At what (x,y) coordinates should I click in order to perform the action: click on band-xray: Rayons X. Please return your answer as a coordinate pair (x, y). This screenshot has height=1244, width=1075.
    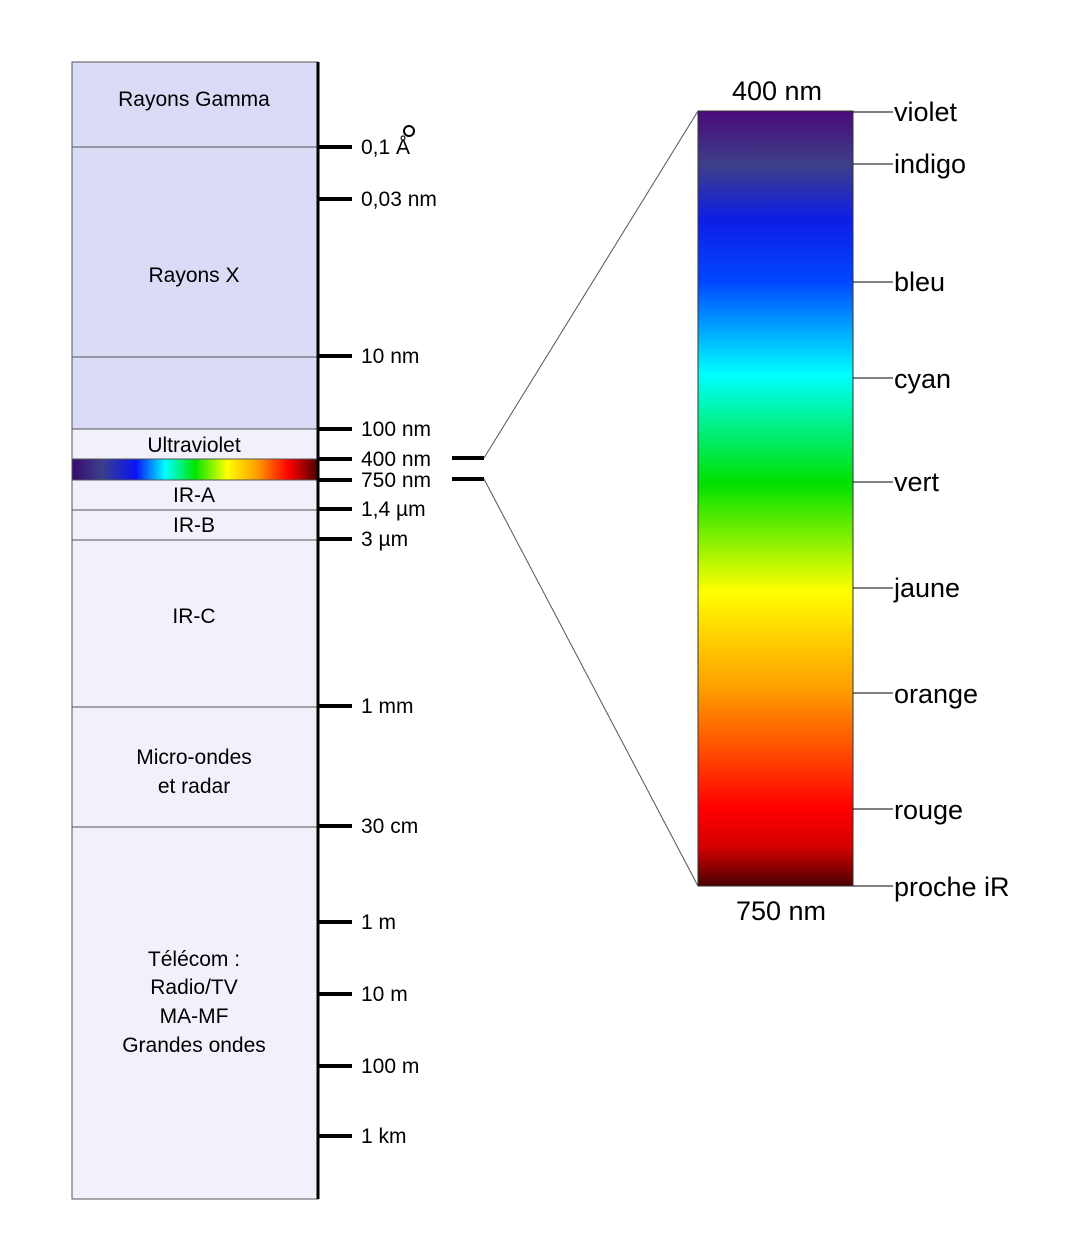
    Looking at the image, I should click on (195, 252).